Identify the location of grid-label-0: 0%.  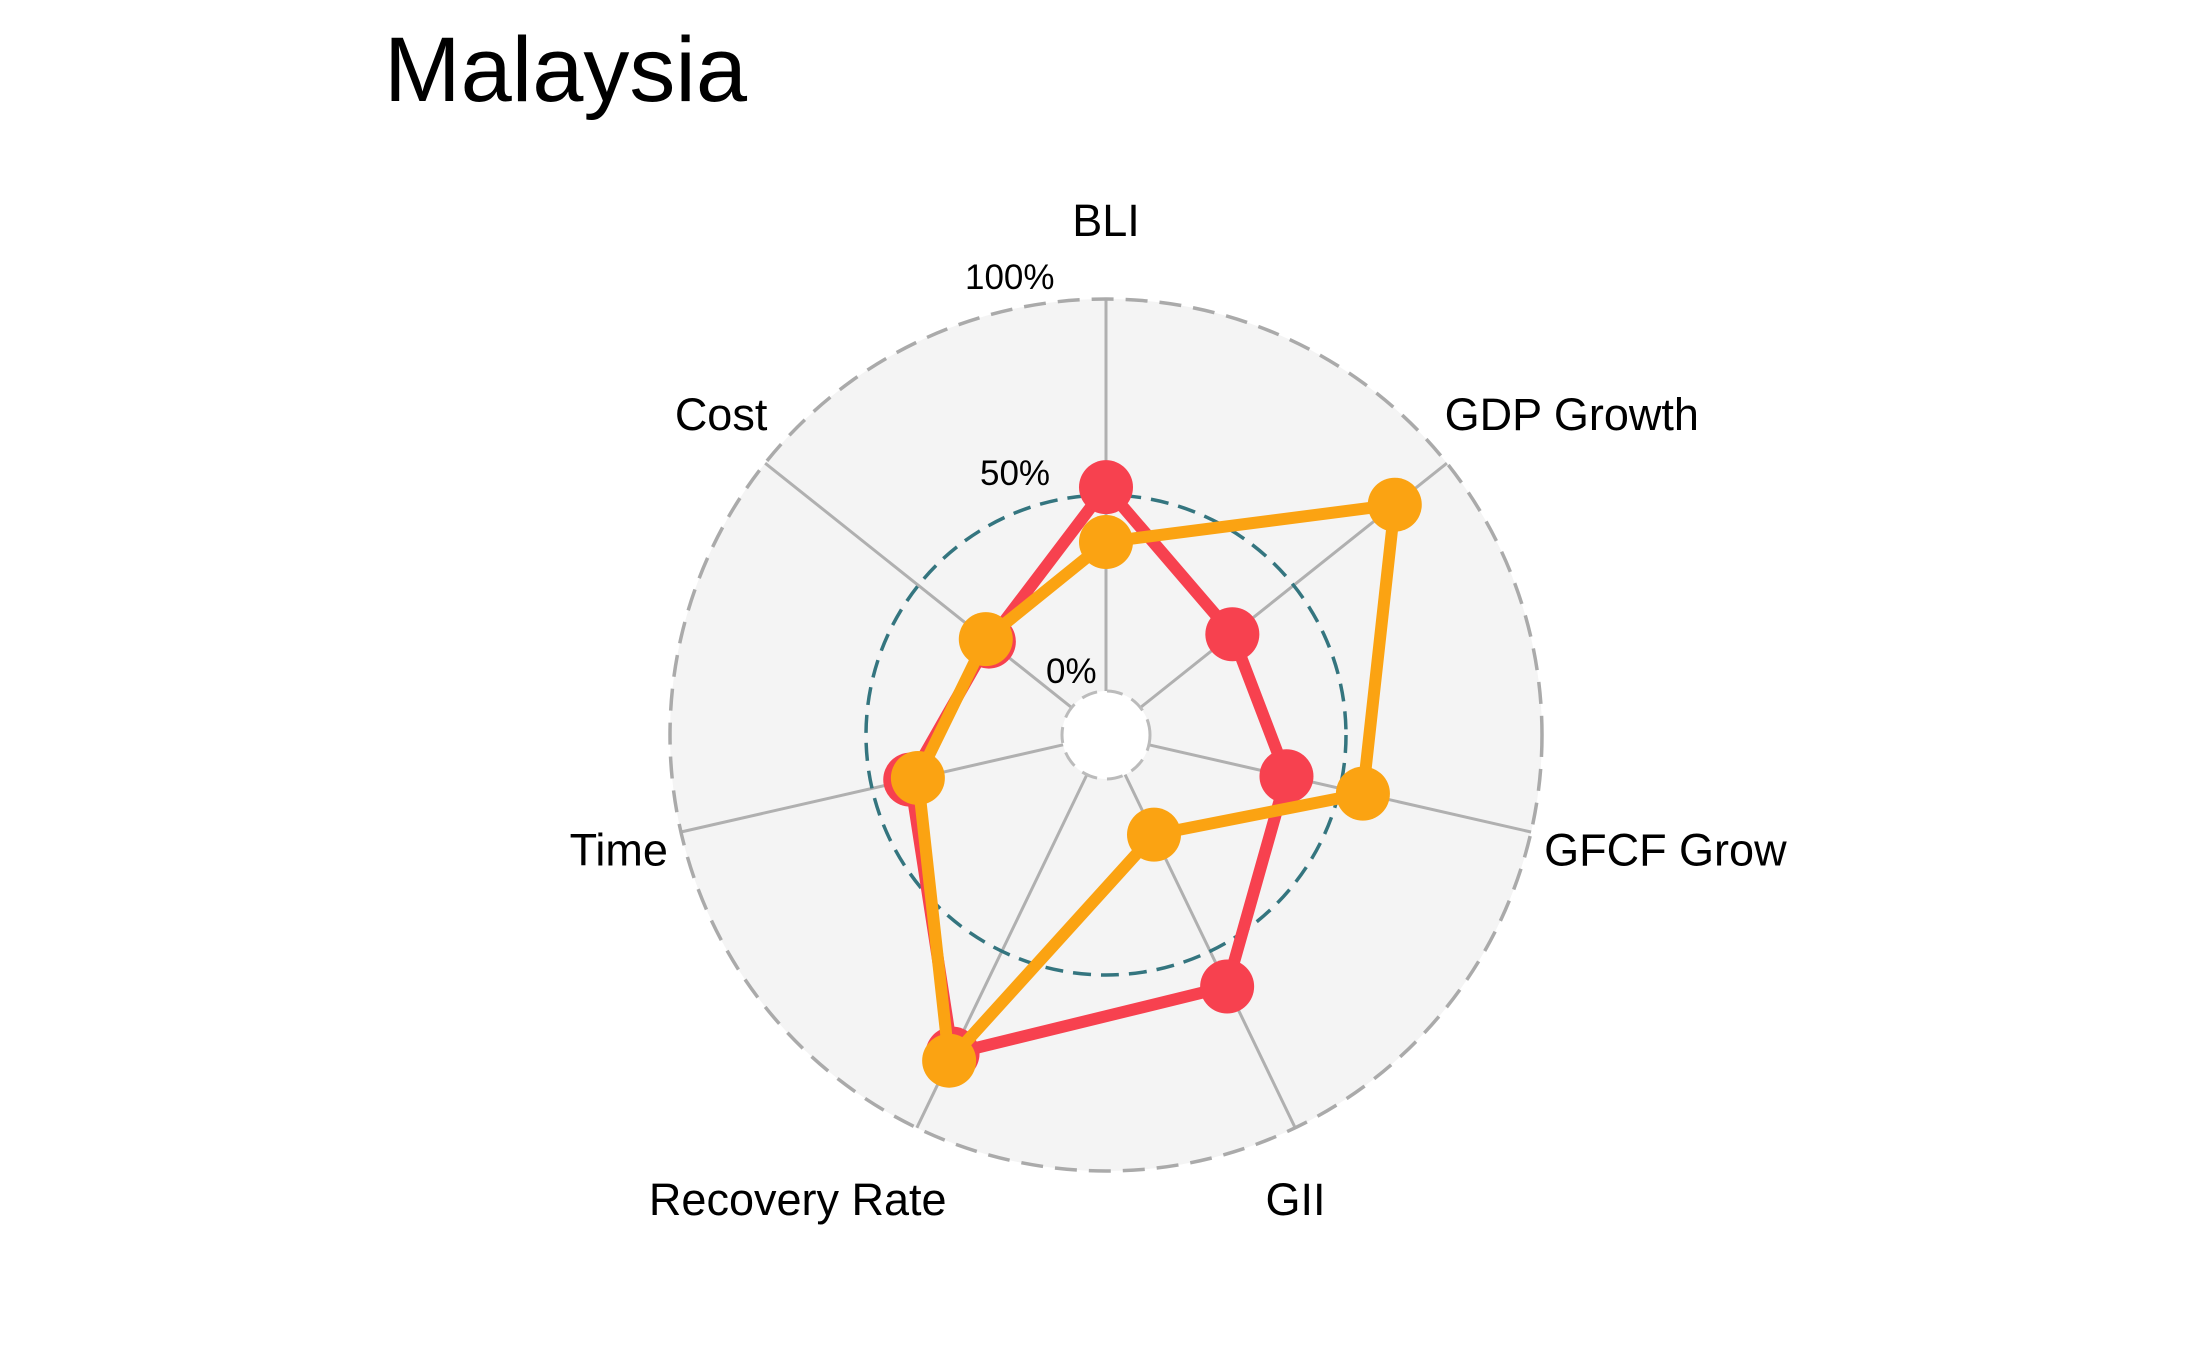
(1071, 671).